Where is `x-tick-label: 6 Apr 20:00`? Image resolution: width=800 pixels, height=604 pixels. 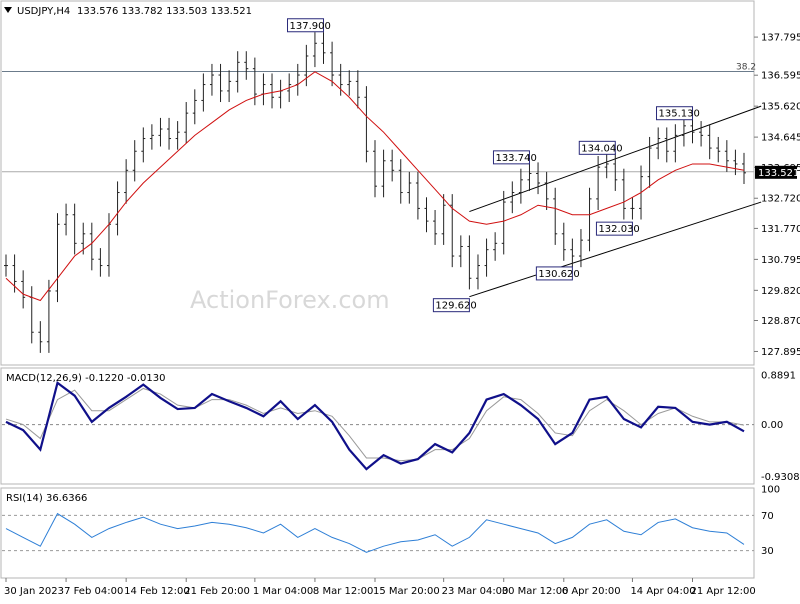
x-tick-label: 6 Apr 20:00 is located at coordinates (591, 591).